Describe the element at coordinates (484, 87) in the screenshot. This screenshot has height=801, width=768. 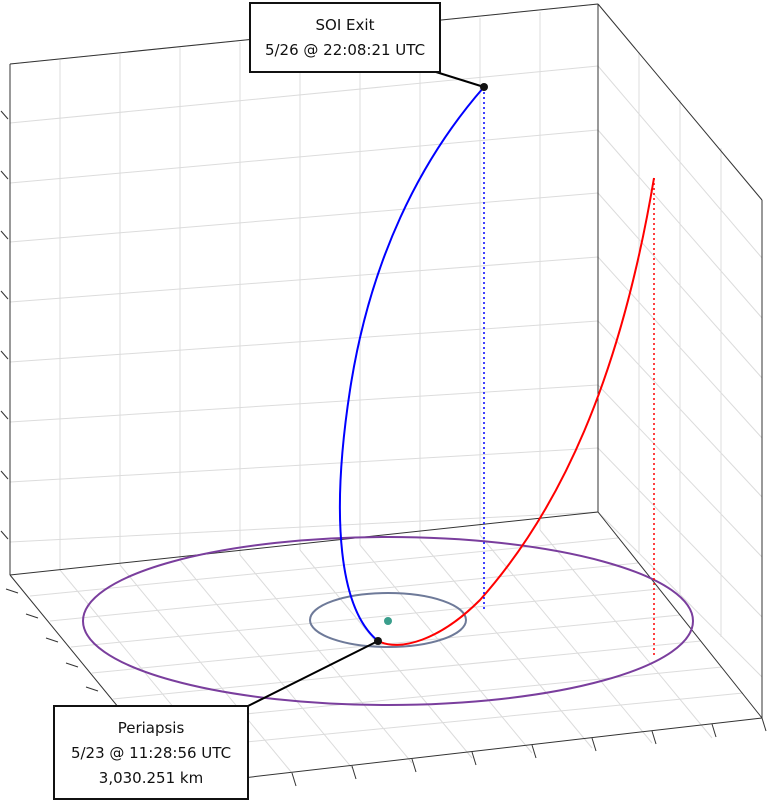
I see `soi-exit-point` at that location.